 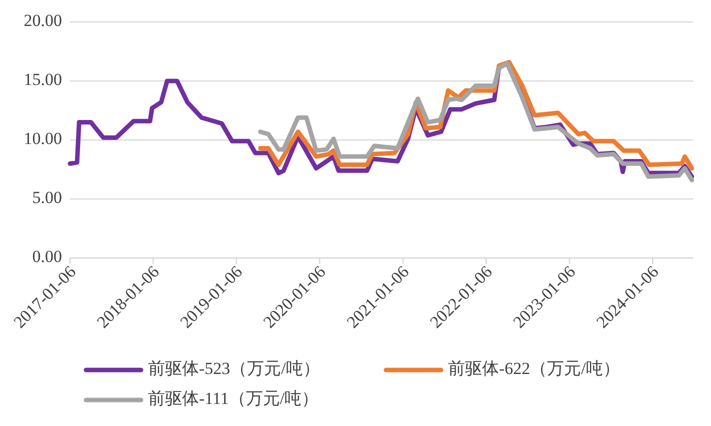 I want to click on y-tick-label: 20.00, so click(x=43, y=20).